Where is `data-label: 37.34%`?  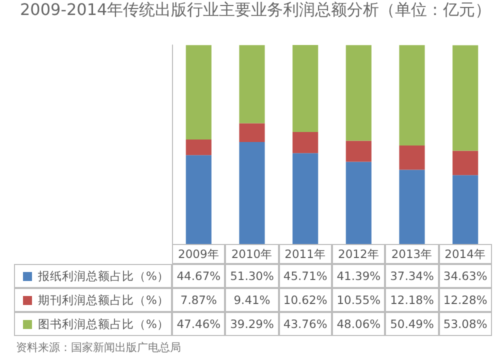
data-label: 37.34% is located at coordinates (412, 276).